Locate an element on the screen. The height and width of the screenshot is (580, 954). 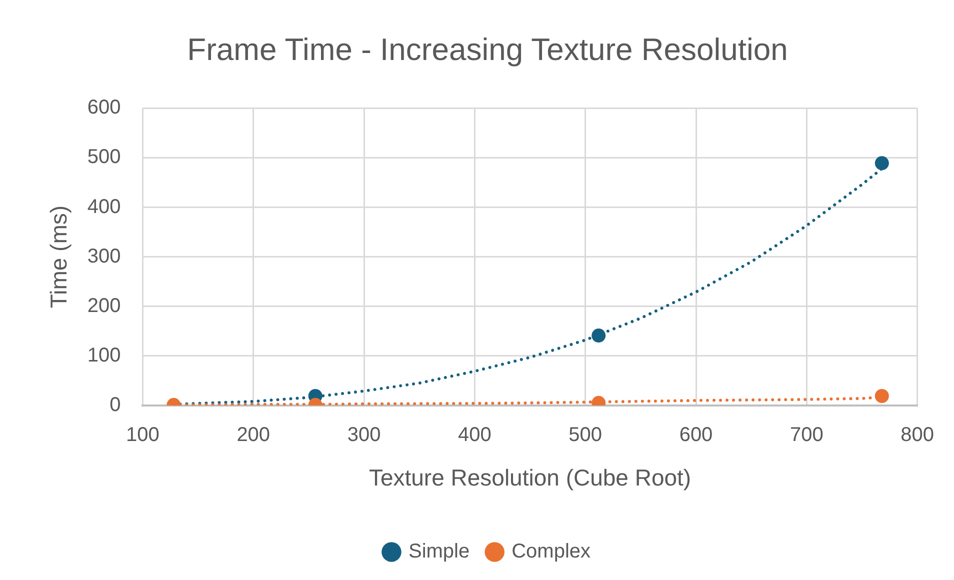
y-tick-label: 500 is located at coordinates (104, 157).